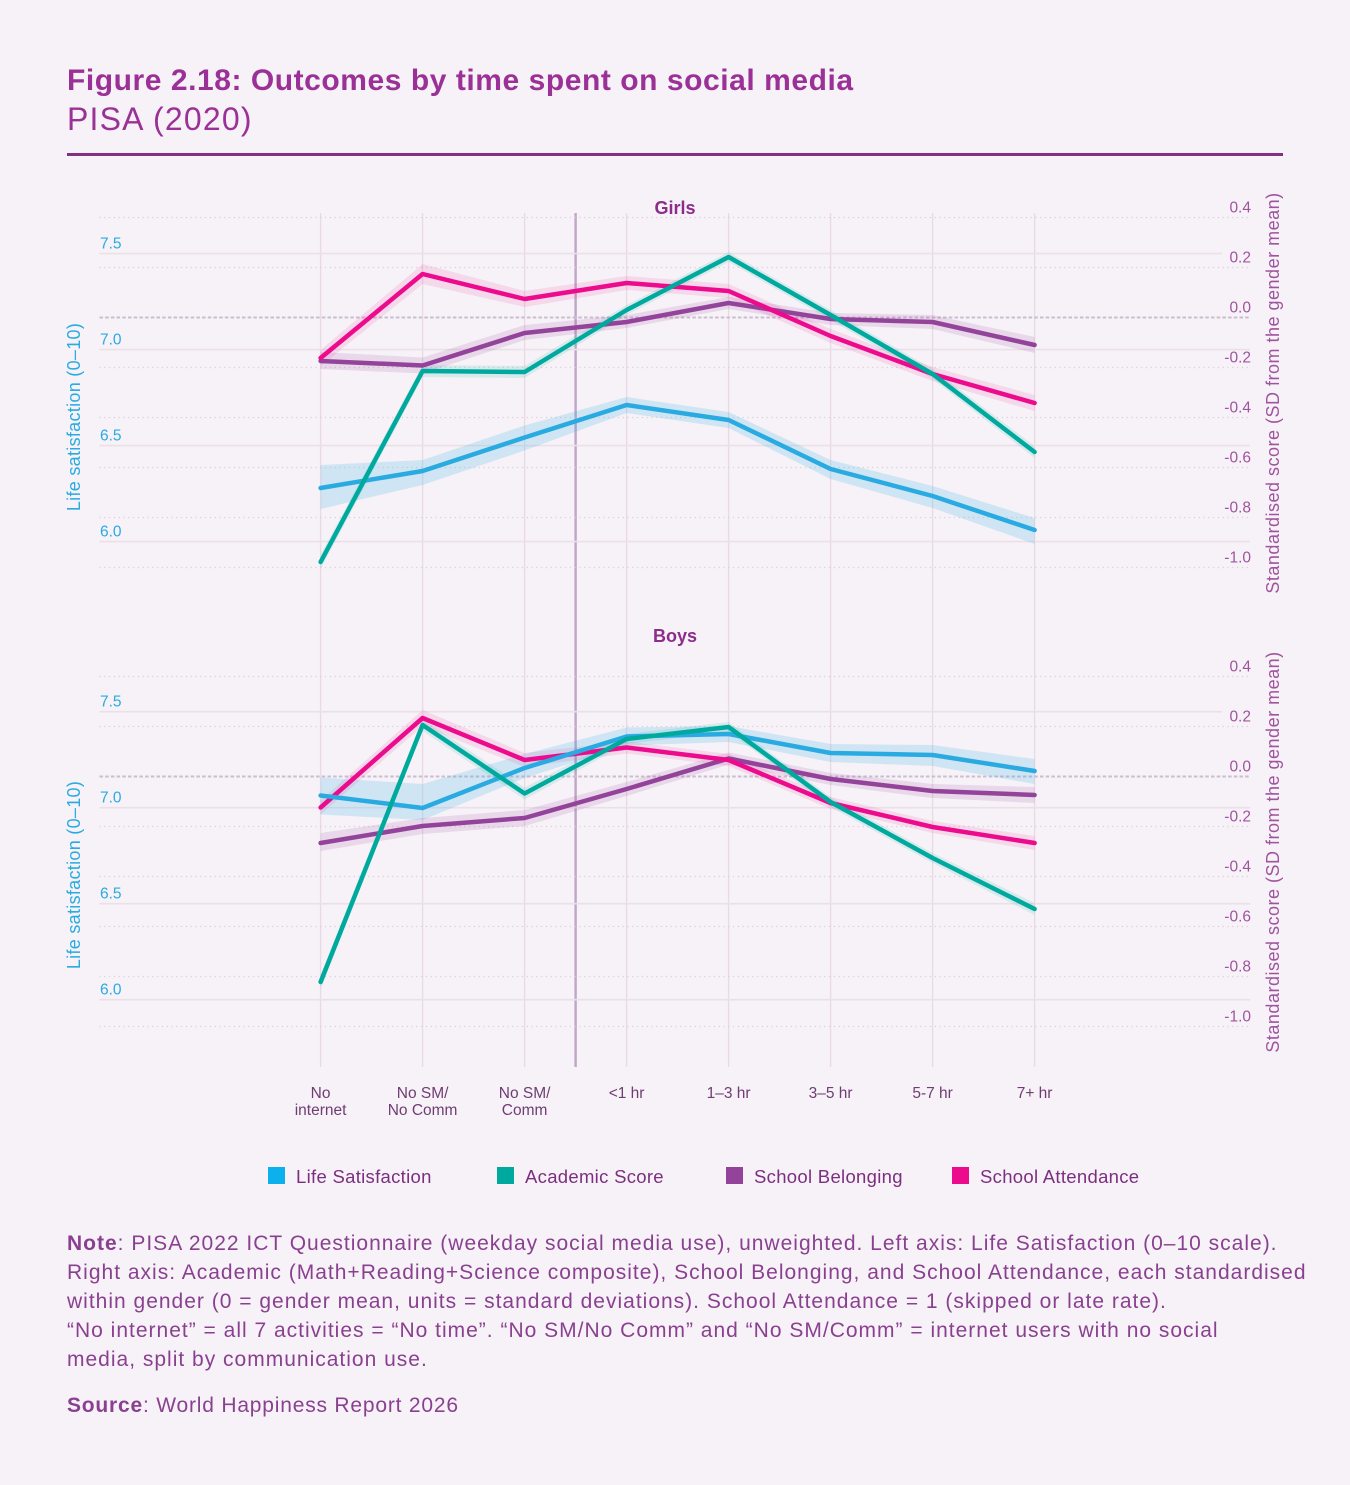  I want to click on svg-text: No Comm, so click(423, 1110).